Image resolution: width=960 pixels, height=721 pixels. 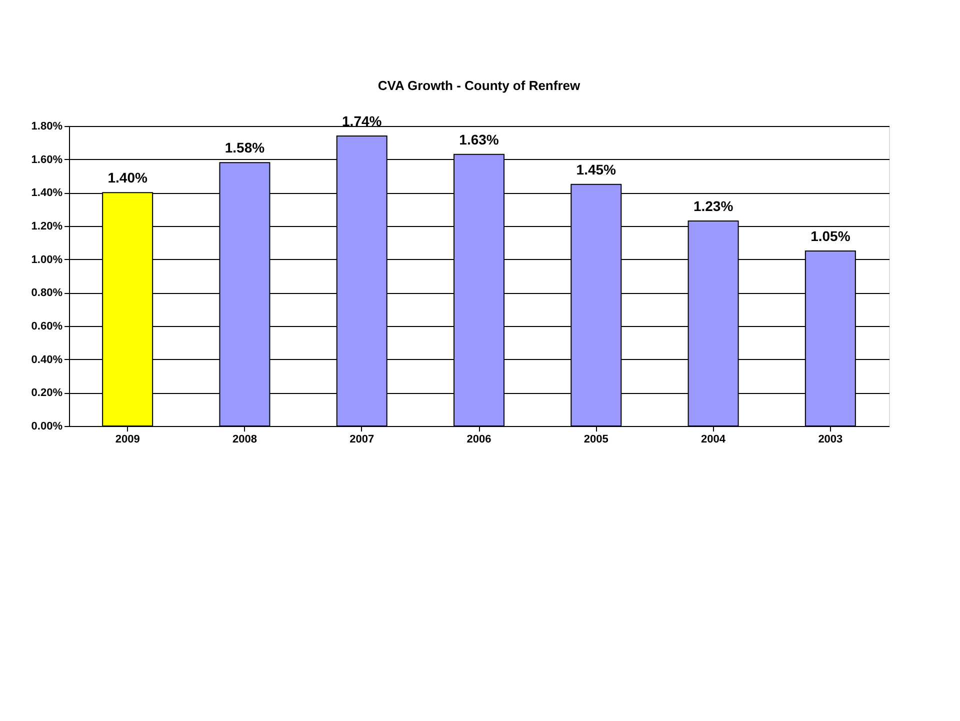 What do you see at coordinates (47, 193) in the screenshot?
I see `y-tick-label: 1.40%` at bounding box center [47, 193].